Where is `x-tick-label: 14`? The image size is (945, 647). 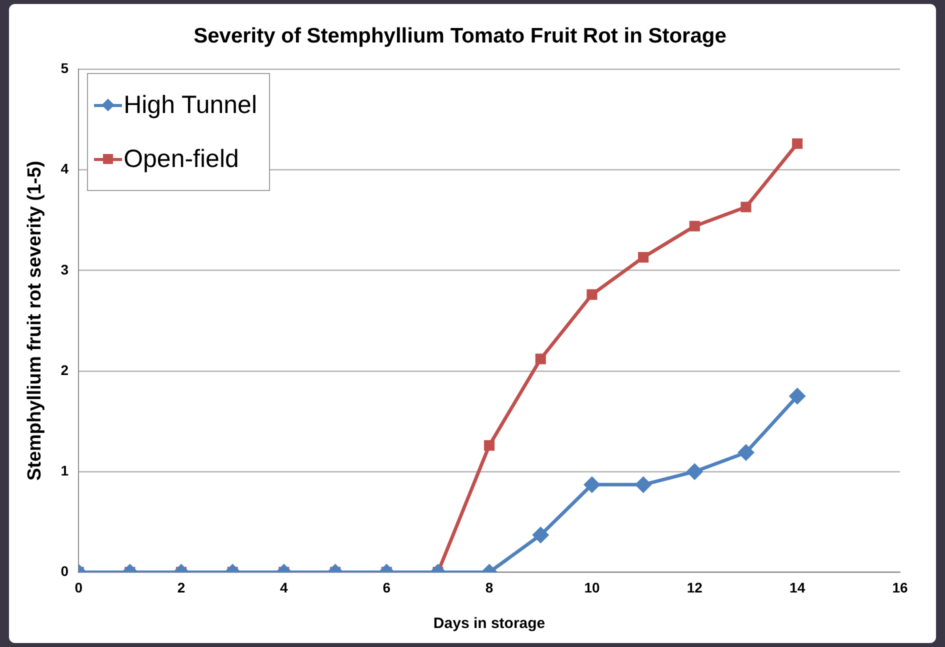
x-tick-label: 14 is located at coordinates (798, 587).